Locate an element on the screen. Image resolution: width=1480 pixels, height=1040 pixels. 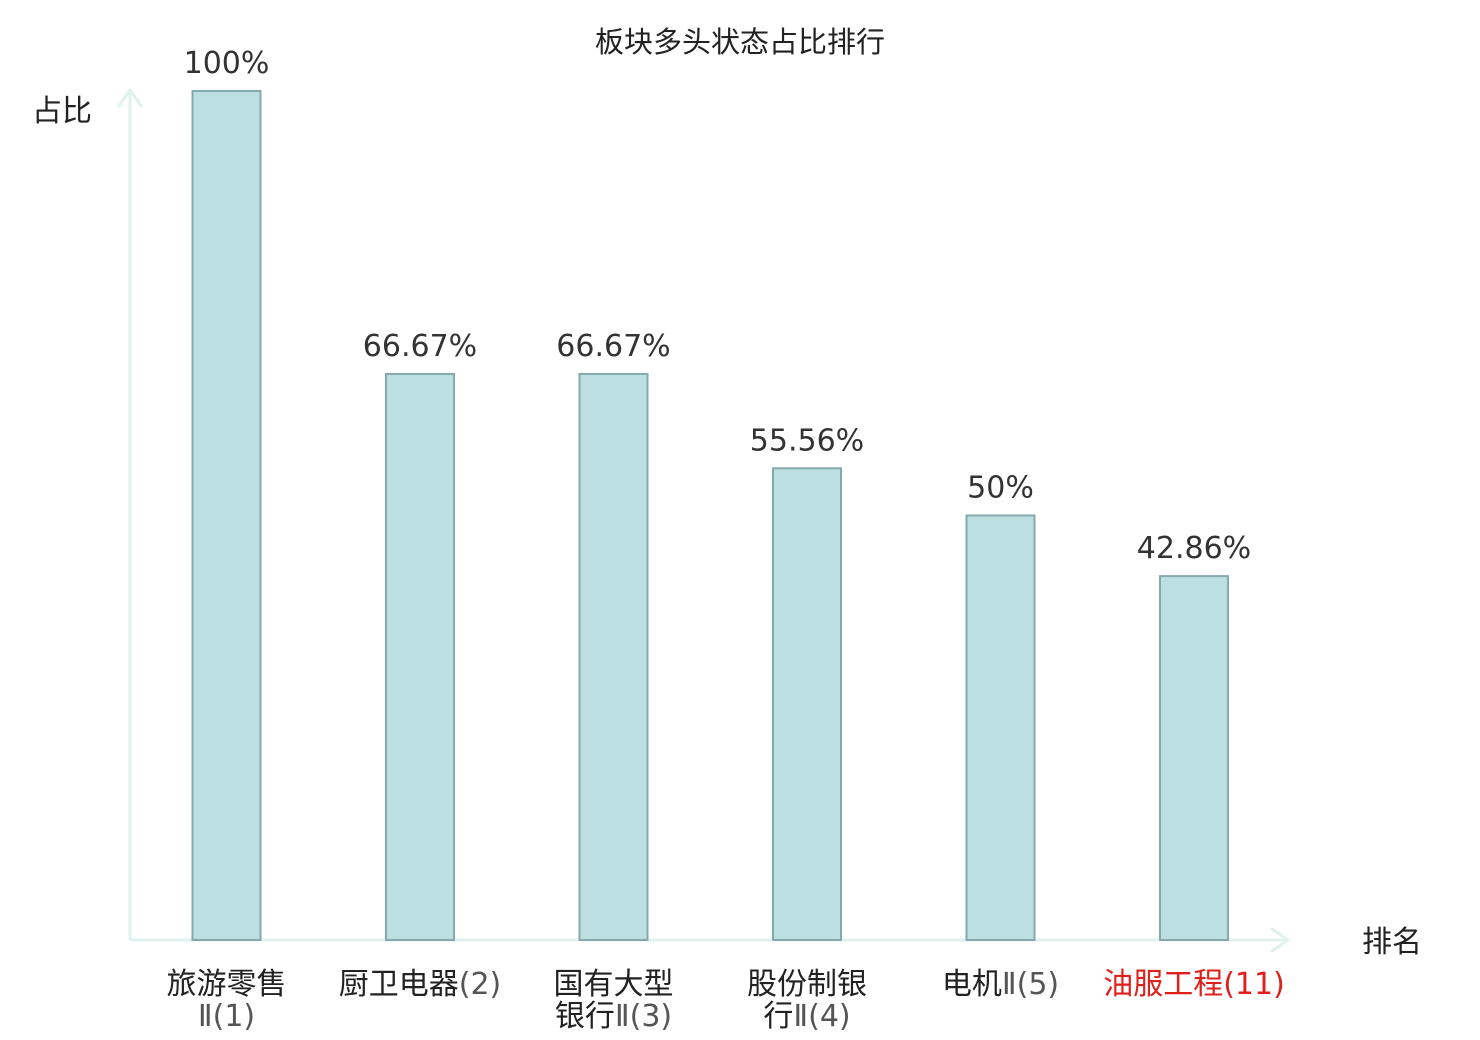
x-tick-label-name: 厨卫电器 is located at coordinates (399, 984).